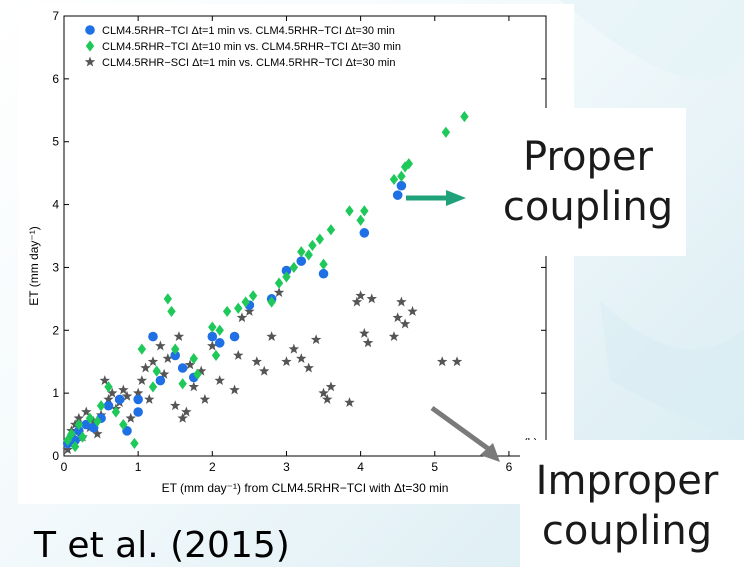 The width and height of the screenshot is (744, 567). What do you see at coordinates (434, 467) in the screenshot?
I see `x-tick-label: 5` at bounding box center [434, 467].